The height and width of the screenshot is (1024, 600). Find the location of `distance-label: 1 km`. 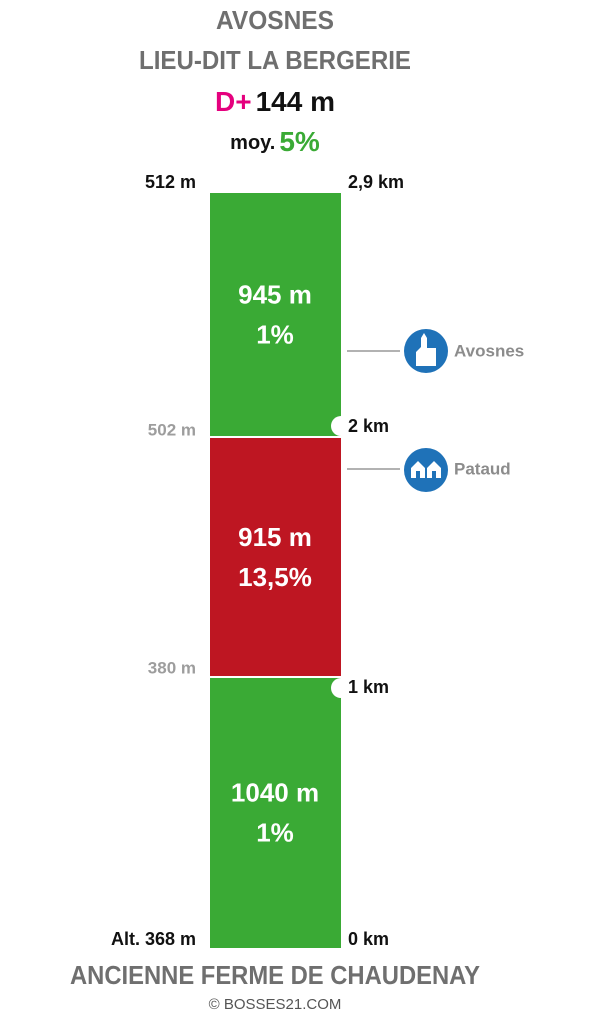

distance-label: 1 km is located at coordinates (368, 687).